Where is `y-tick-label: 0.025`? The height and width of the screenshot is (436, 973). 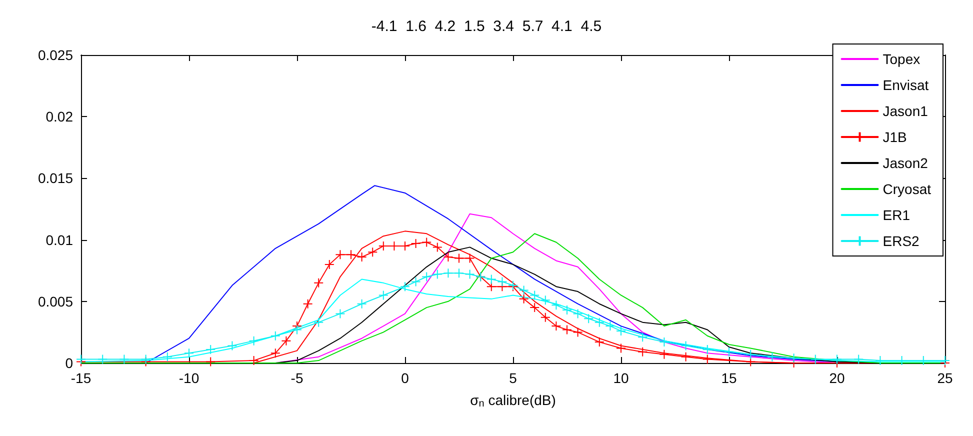 y-tick-label: 0.025 is located at coordinates (56, 55).